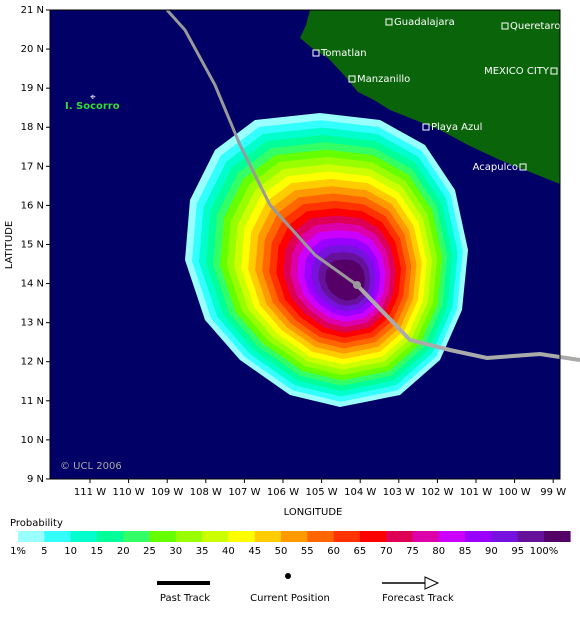  I want to click on y-tick-label: 15 N, so click(32, 244).